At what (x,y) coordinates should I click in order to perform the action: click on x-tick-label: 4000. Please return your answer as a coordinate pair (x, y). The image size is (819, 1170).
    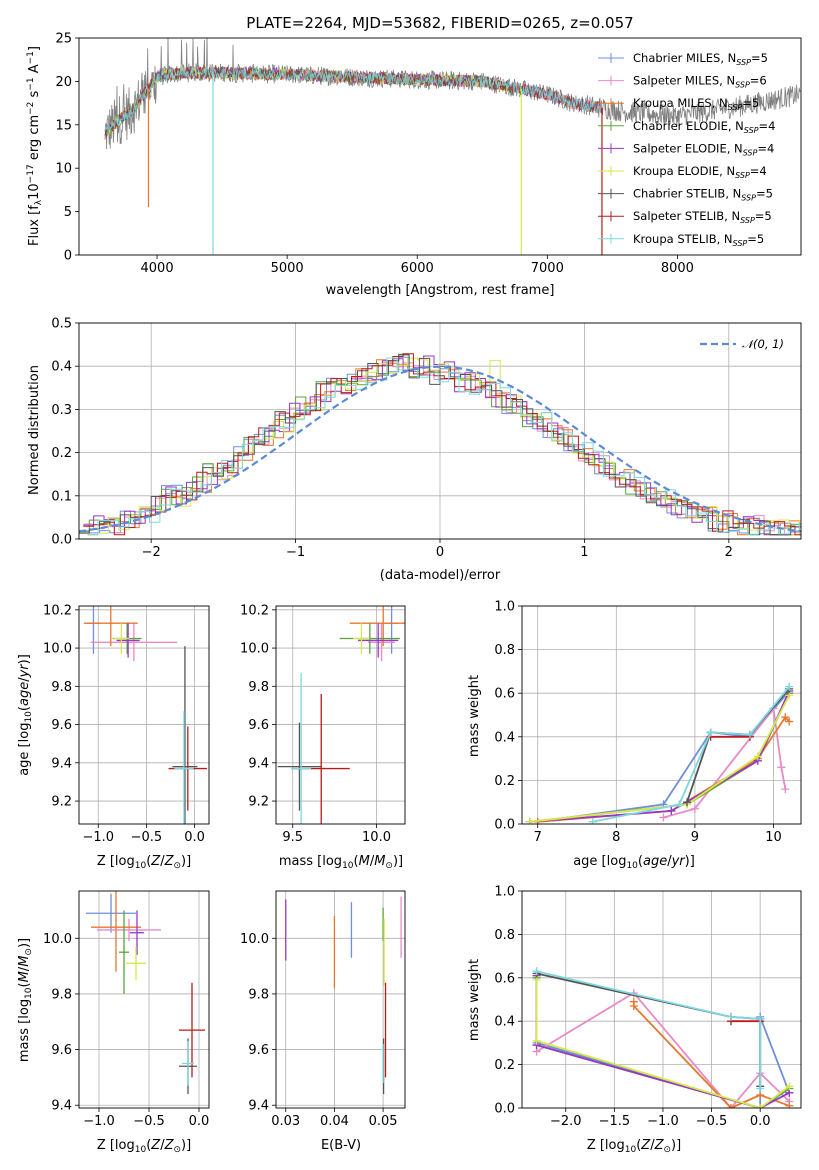
    Looking at the image, I should click on (157, 268).